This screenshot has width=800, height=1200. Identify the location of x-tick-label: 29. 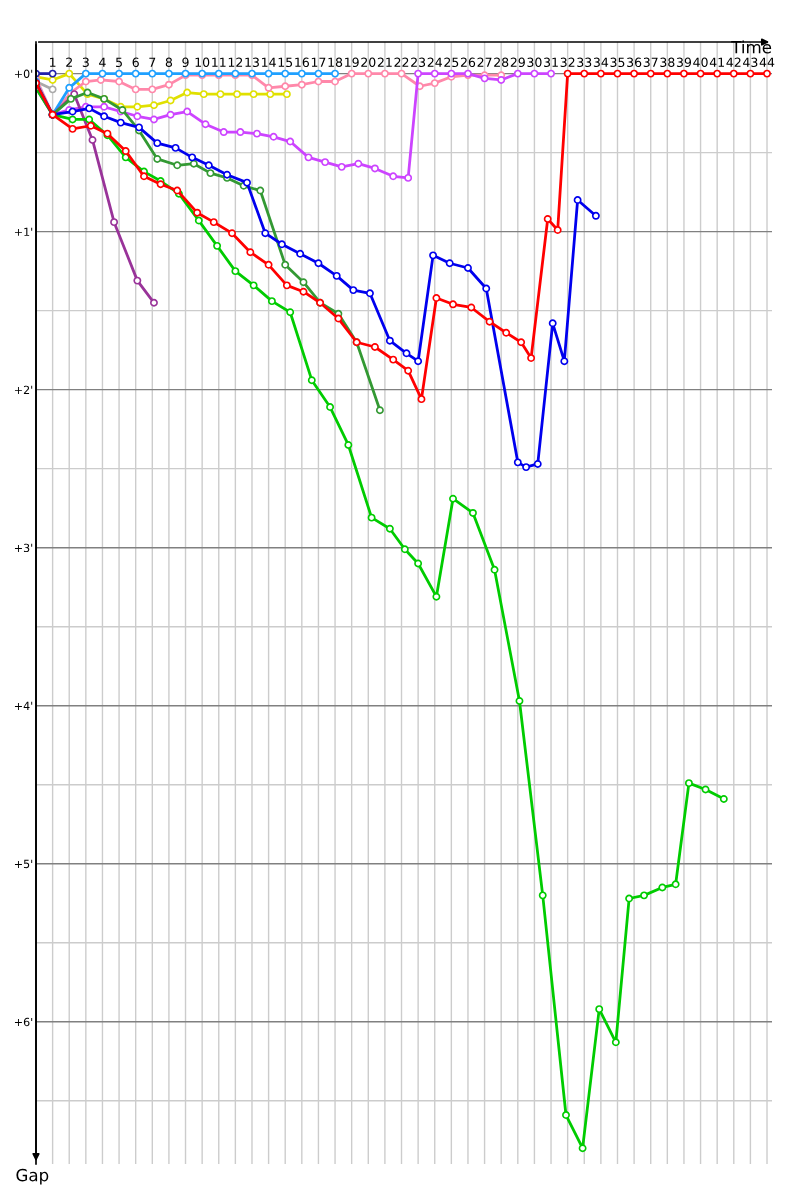
(517, 62).